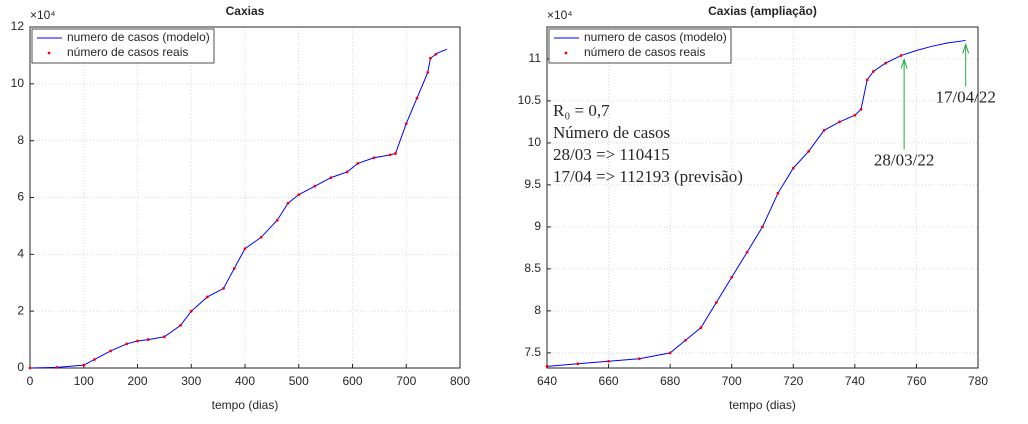 Image resolution: width=1028 pixels, height=424 pixels. I want to click on y-tick-label: 9.5, so click(532, 184).